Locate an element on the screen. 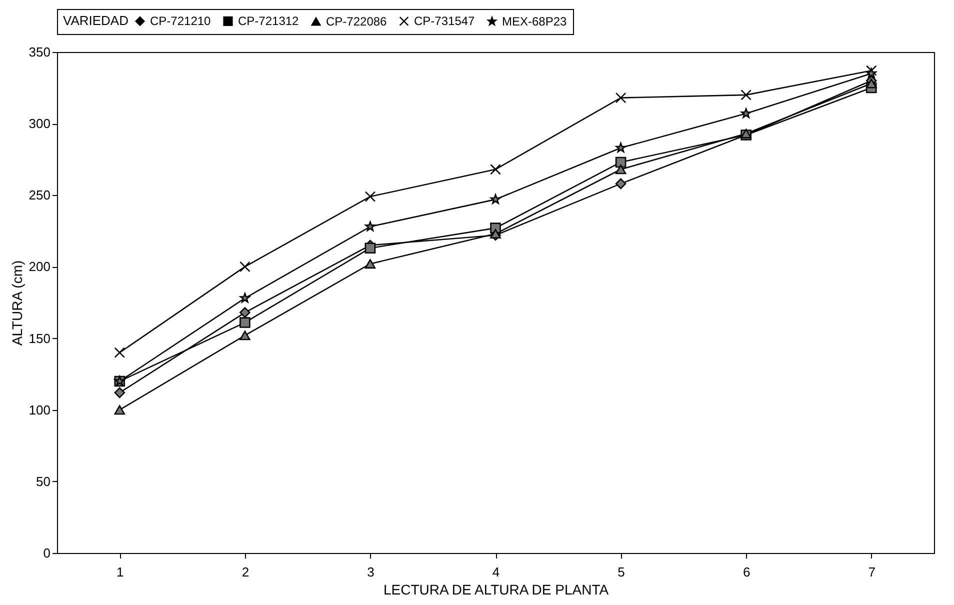 The height and width of the screenshot is (605, 954). x-tick-label: 6 is located at coordinates (746, 572).